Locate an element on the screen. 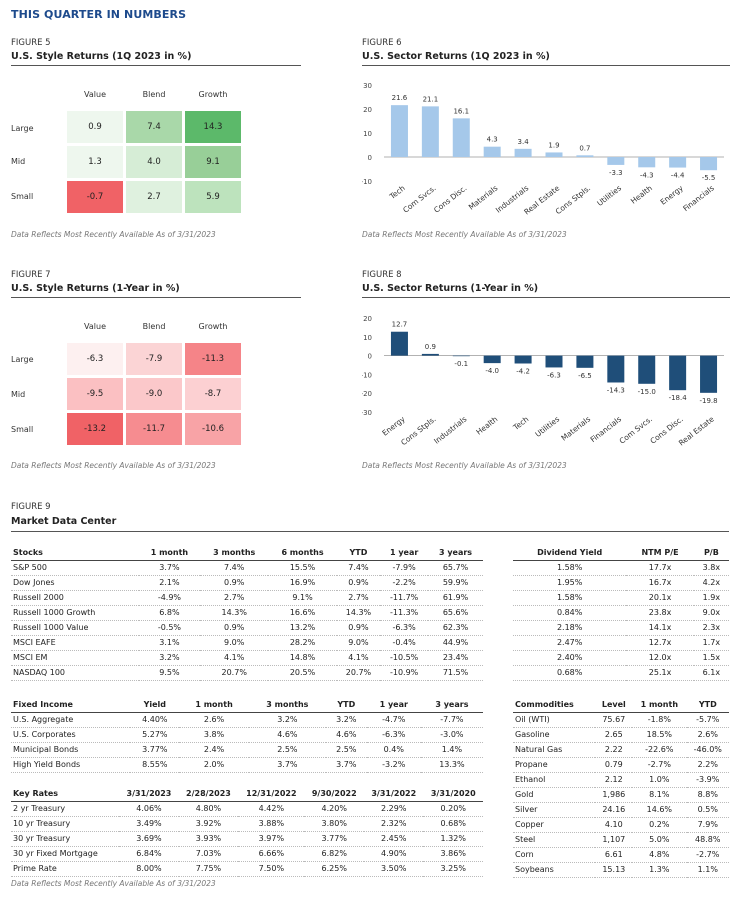  heatmap-cell: 9.1 is located at coordinates (213, 162).